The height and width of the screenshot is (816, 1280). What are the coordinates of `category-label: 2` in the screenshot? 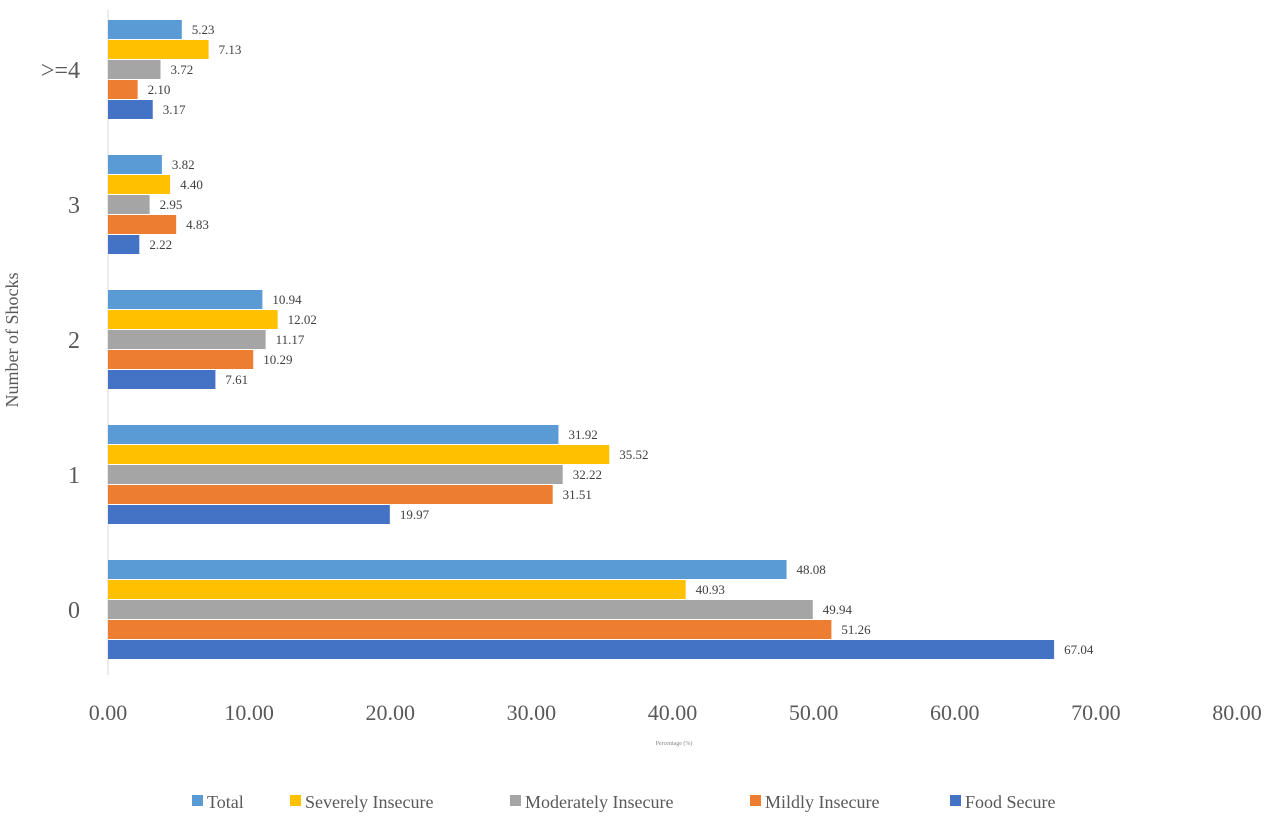 It's located at (74, 341).